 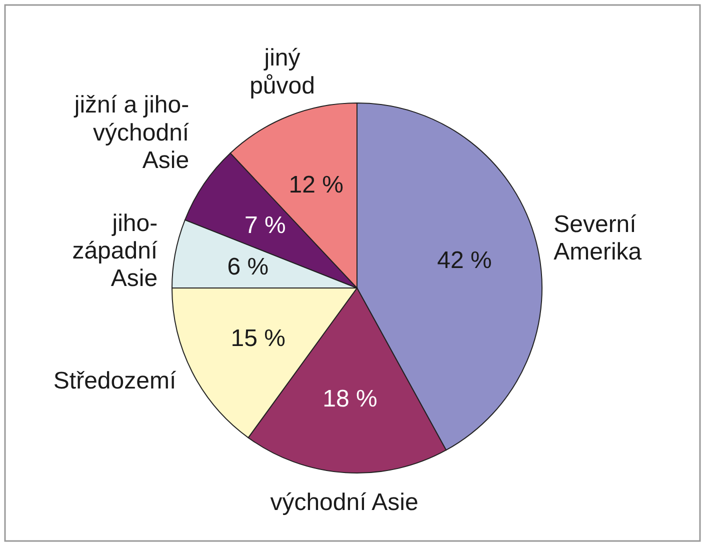 I want to click on slice-label: jiný původ, so click(x=282, y=72).